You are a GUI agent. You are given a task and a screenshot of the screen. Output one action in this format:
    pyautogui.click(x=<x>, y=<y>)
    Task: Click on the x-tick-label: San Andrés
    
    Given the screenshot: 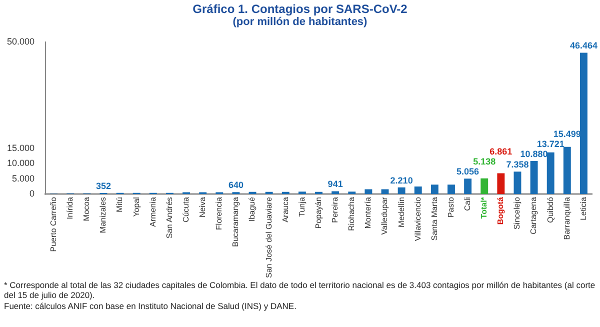 What is the action you would take?
    pyautogui.click(x=169, y=217)
    